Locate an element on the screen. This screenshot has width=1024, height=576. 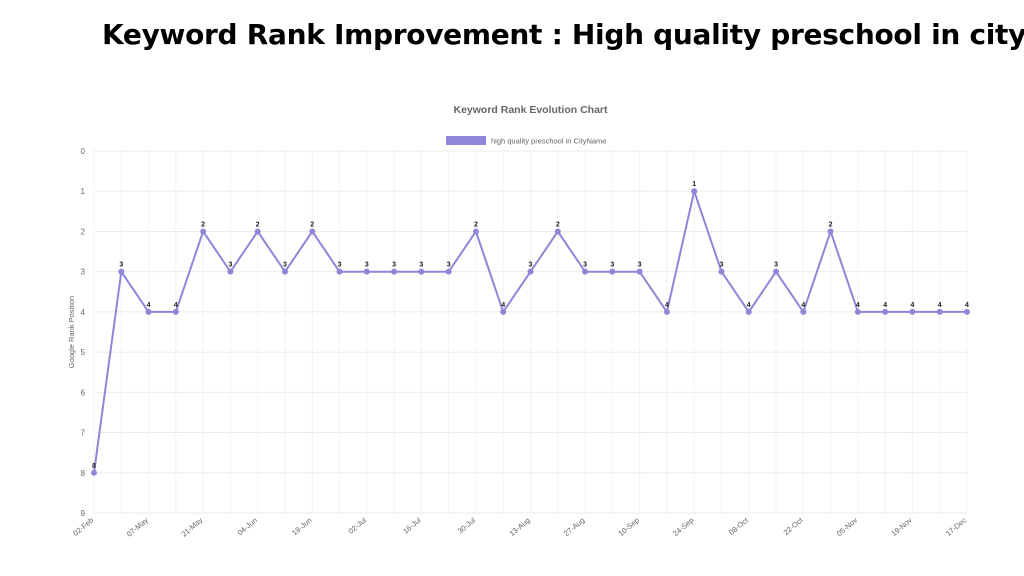
x-tick-label: 24-Sep is located at coordinates (683, 527).